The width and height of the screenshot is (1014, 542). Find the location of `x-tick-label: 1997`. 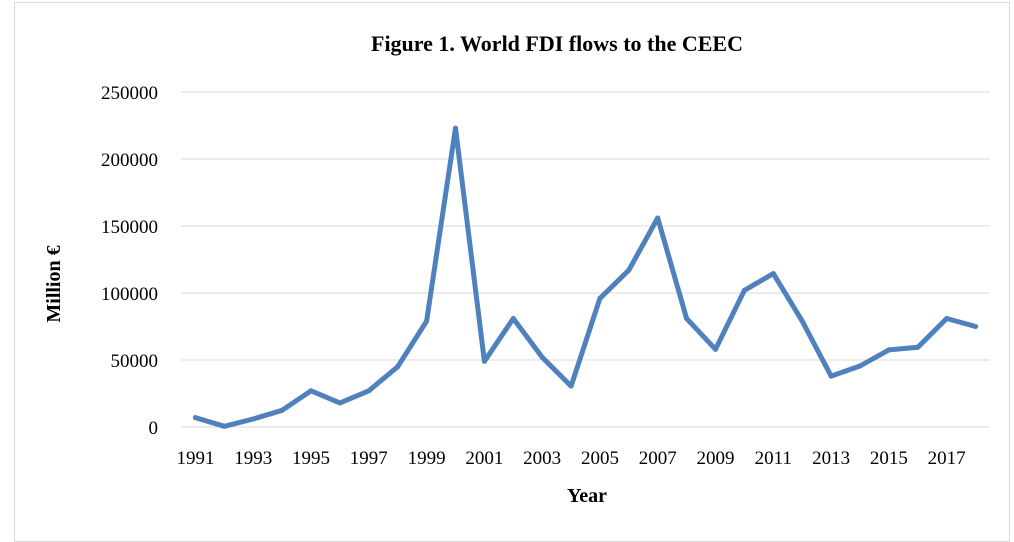

x-tick-label: 1997 is located at coordinates (369, 458).